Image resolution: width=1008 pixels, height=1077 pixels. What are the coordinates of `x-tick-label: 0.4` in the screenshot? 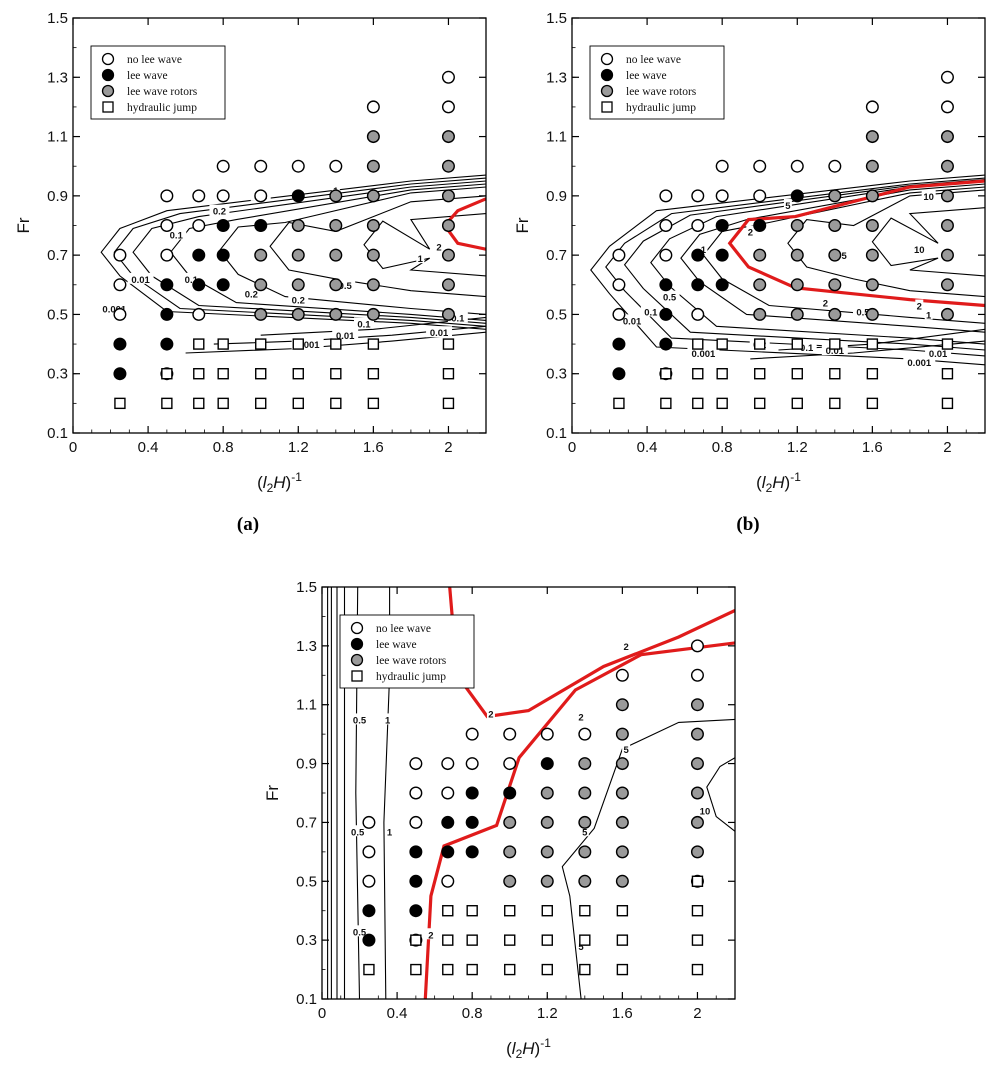 It's located at (148, 447).